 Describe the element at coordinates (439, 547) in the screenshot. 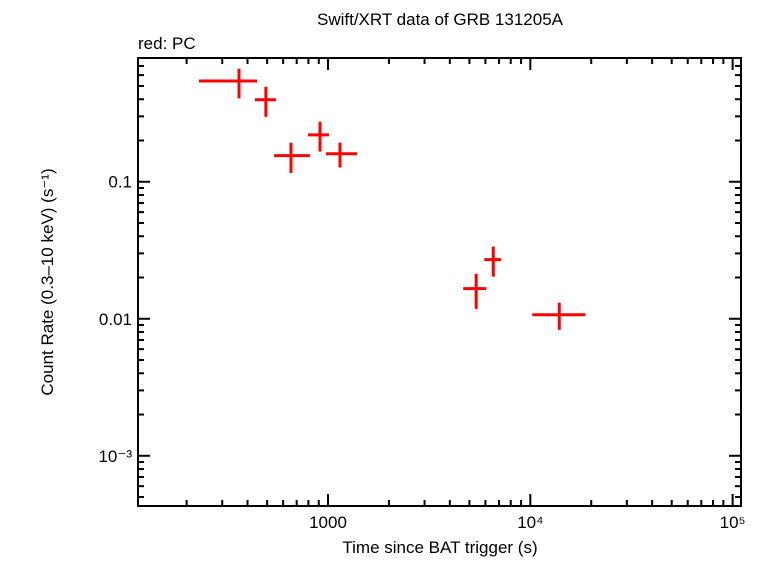

I see `x-axis-label: Time since BAT trigger (s)` at that location.